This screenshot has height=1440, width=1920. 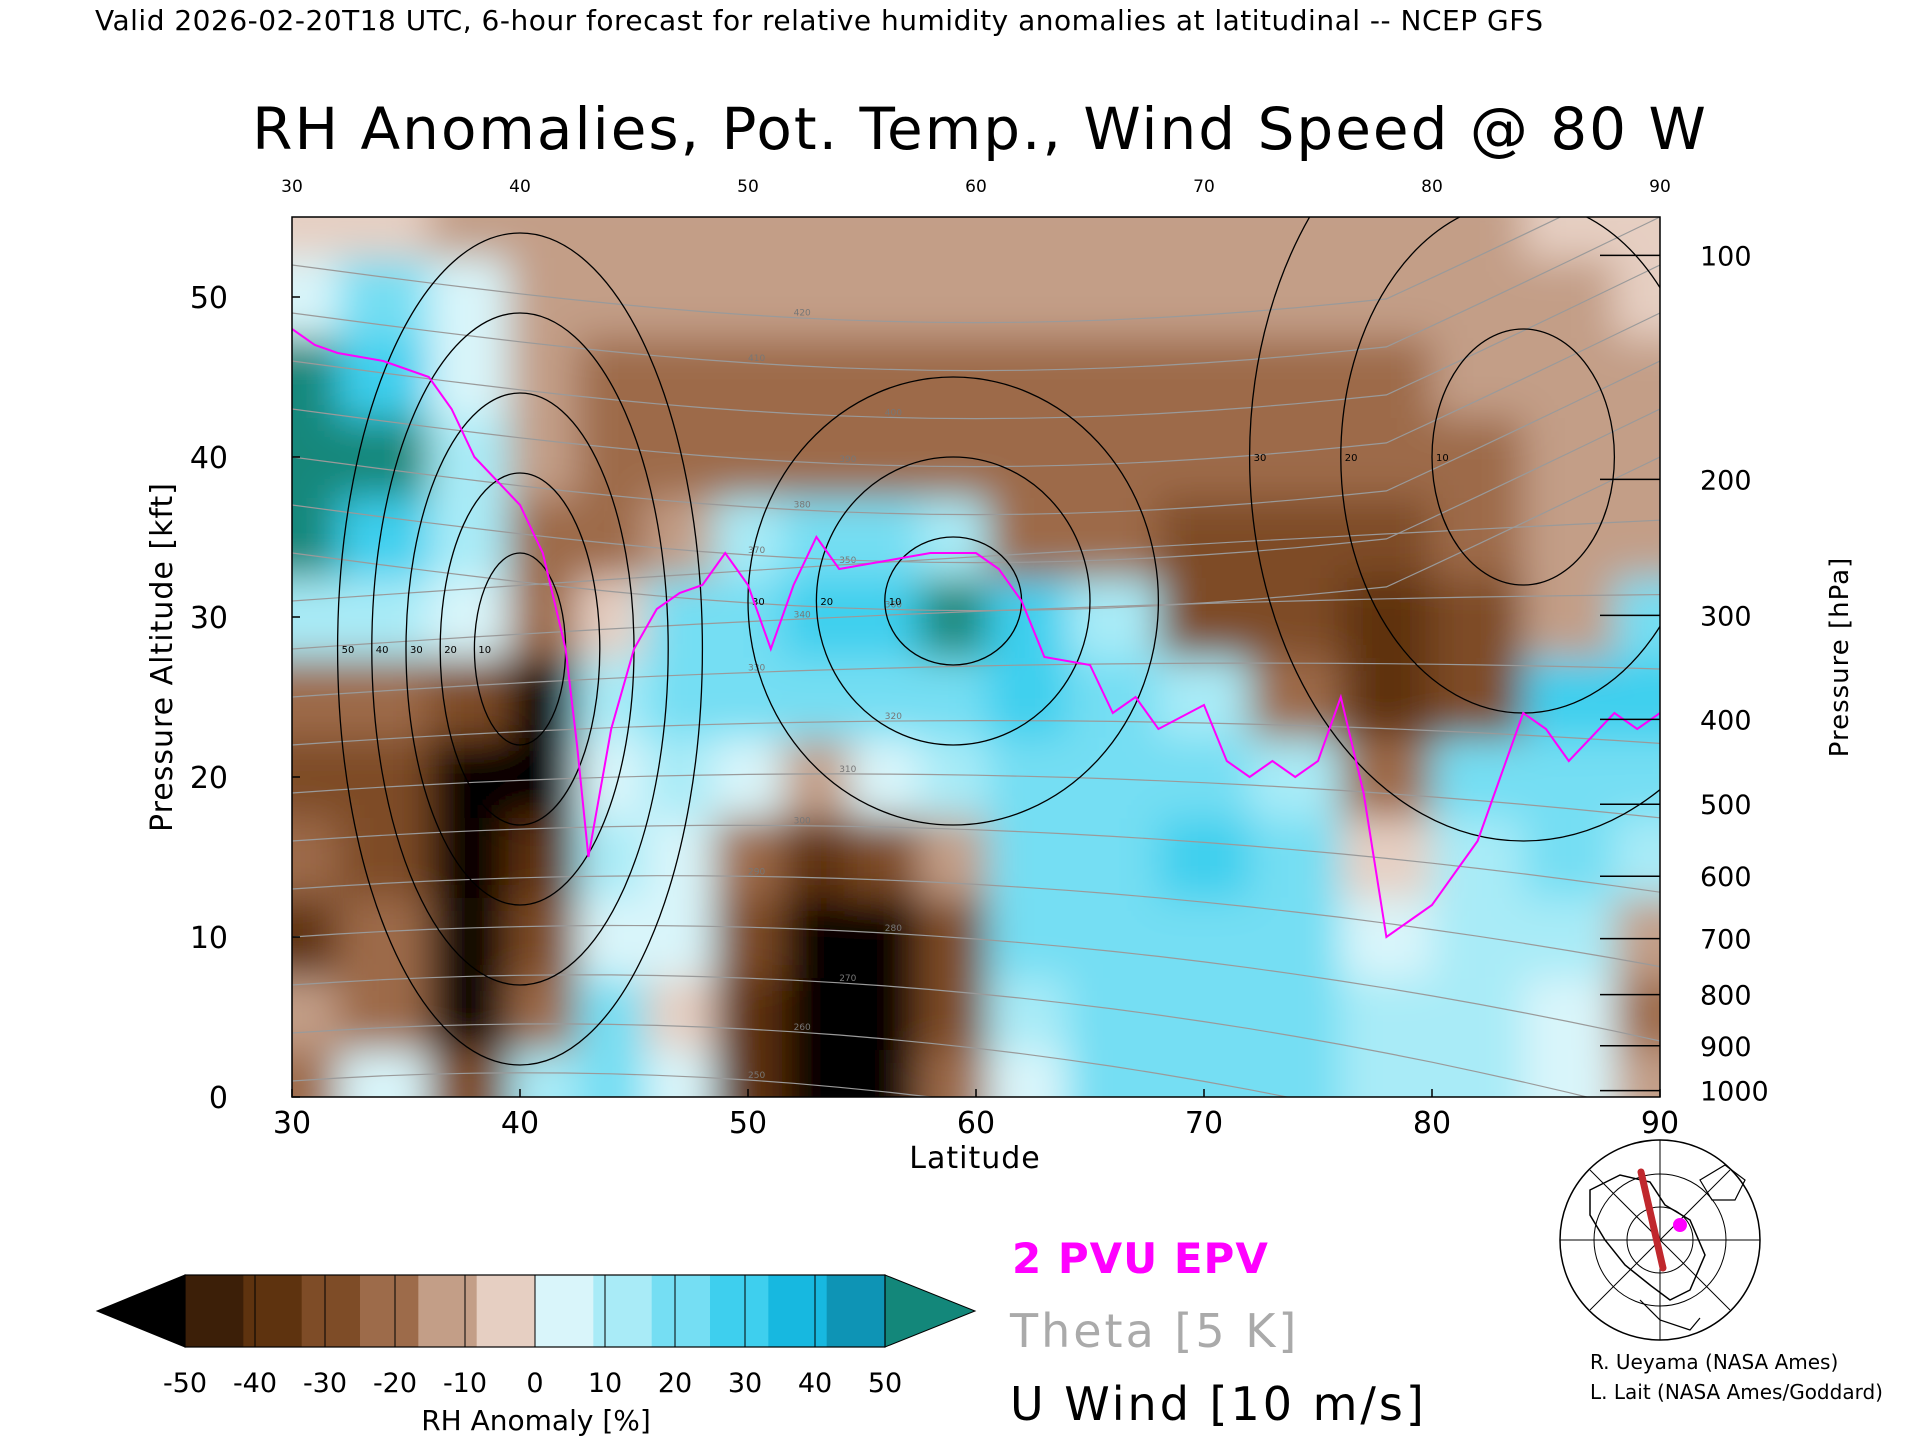 I want to click on colorbar-tick-label: 10, so click(x=605, y=1383).